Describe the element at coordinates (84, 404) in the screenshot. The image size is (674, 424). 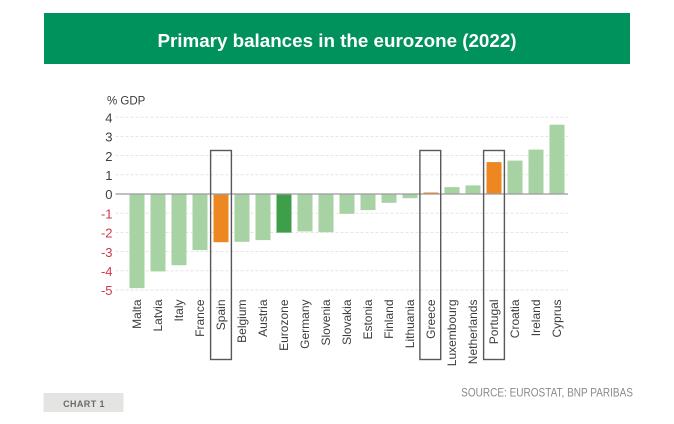
I see `svg-text: CHART 1` at that location.